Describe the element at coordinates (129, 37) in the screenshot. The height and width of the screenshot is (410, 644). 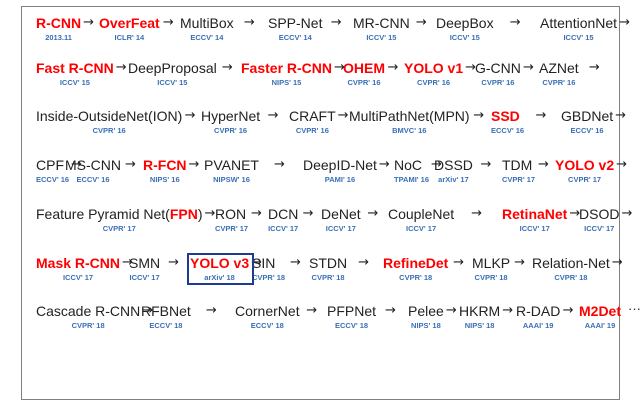
I see `node-venue: ICLR' 14` at that location.